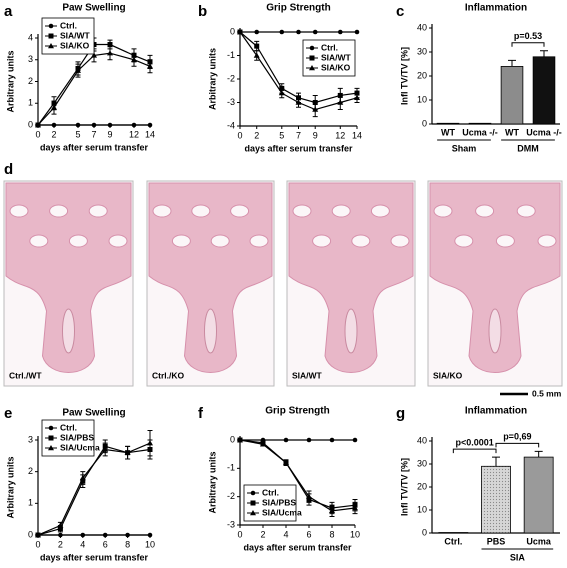  What do you see at coordinates (422, 509) in the screenshot?
I see `y-tick-label: 10` at bounding box center [422, 509].